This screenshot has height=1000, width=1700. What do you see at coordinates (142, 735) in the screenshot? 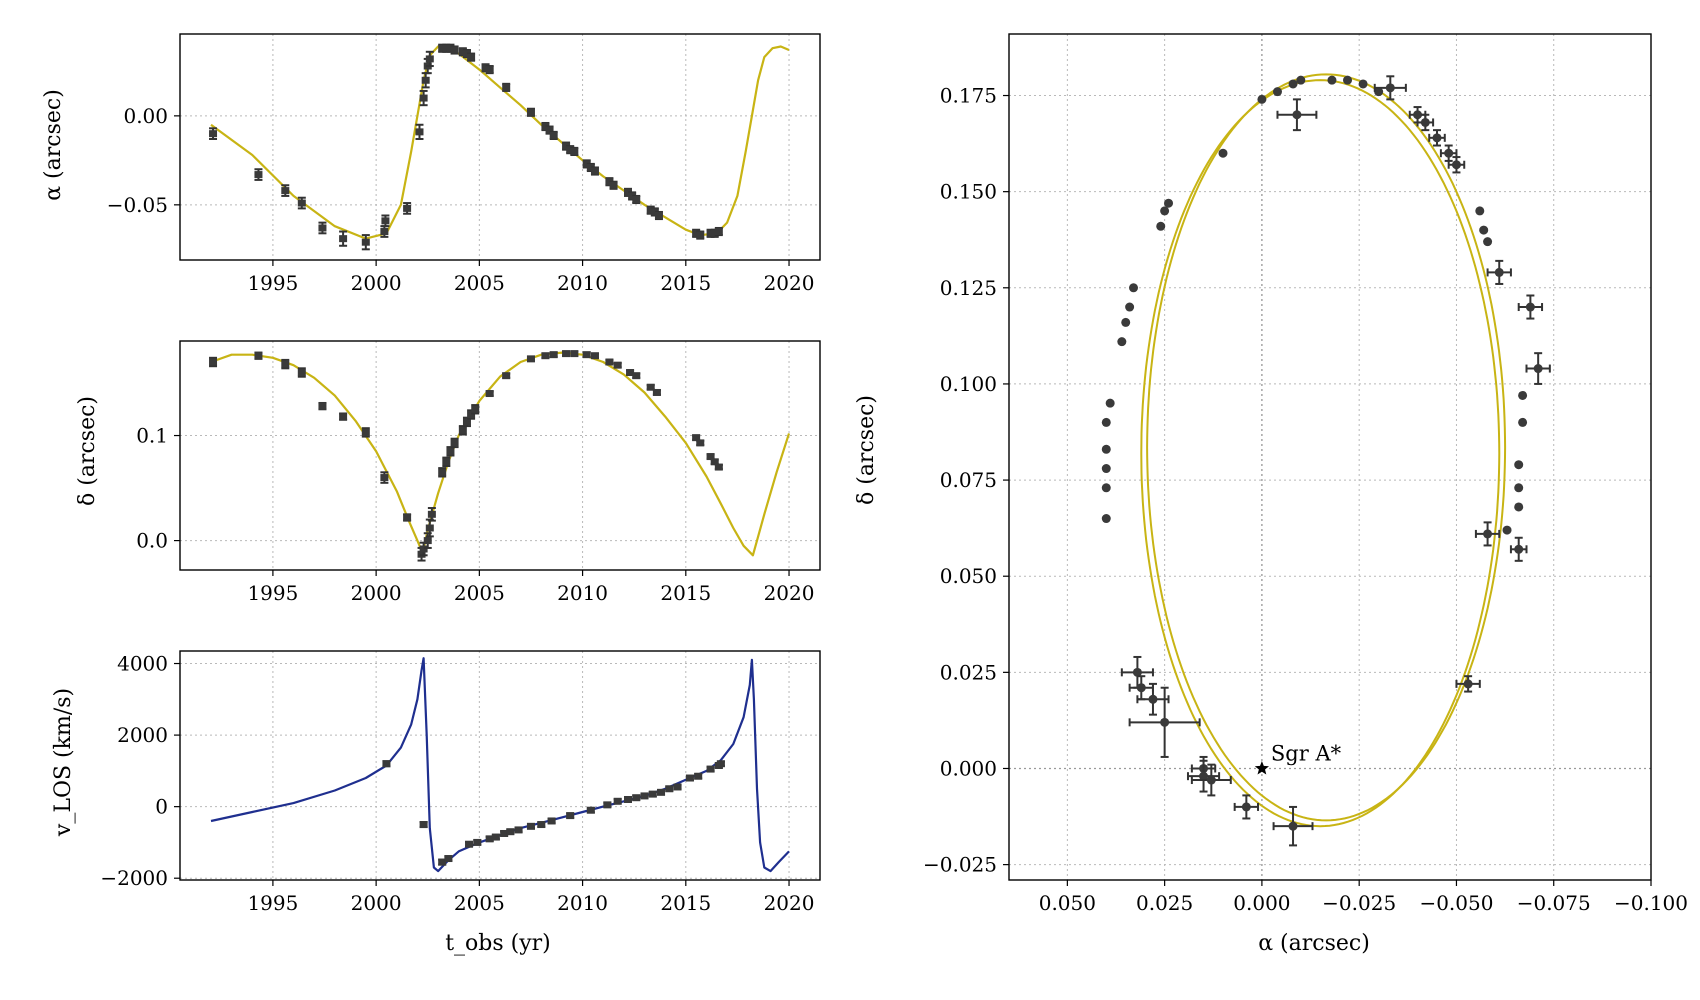
I see `vlos-ytick-label: 2000` at bounding box center [142, 735].